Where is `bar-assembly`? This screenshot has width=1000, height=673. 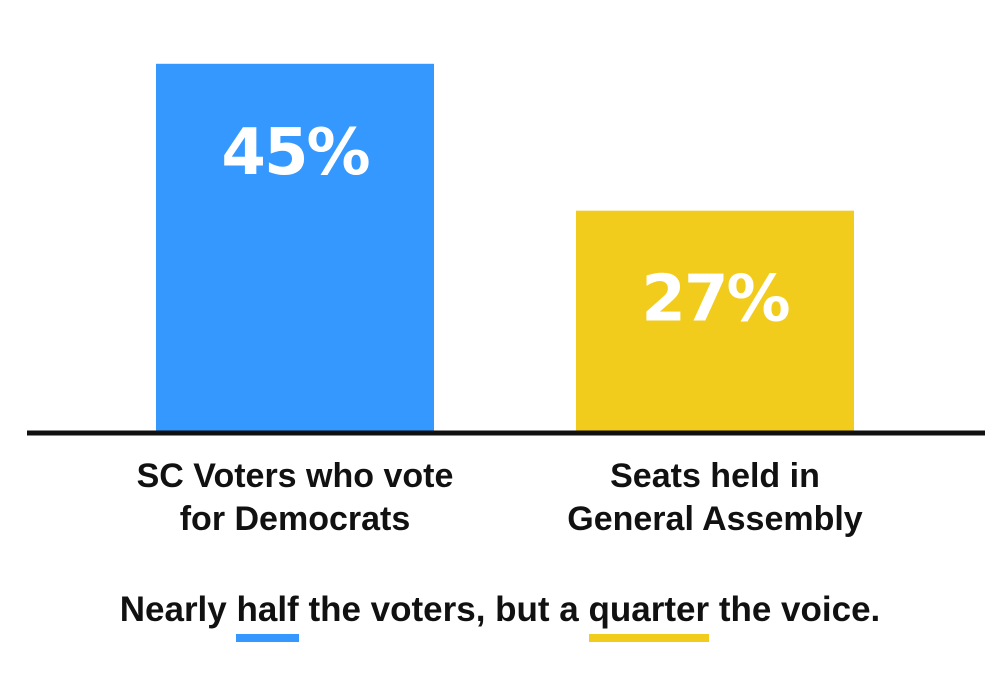
bar-assembly is located at coordinates (715, 320).